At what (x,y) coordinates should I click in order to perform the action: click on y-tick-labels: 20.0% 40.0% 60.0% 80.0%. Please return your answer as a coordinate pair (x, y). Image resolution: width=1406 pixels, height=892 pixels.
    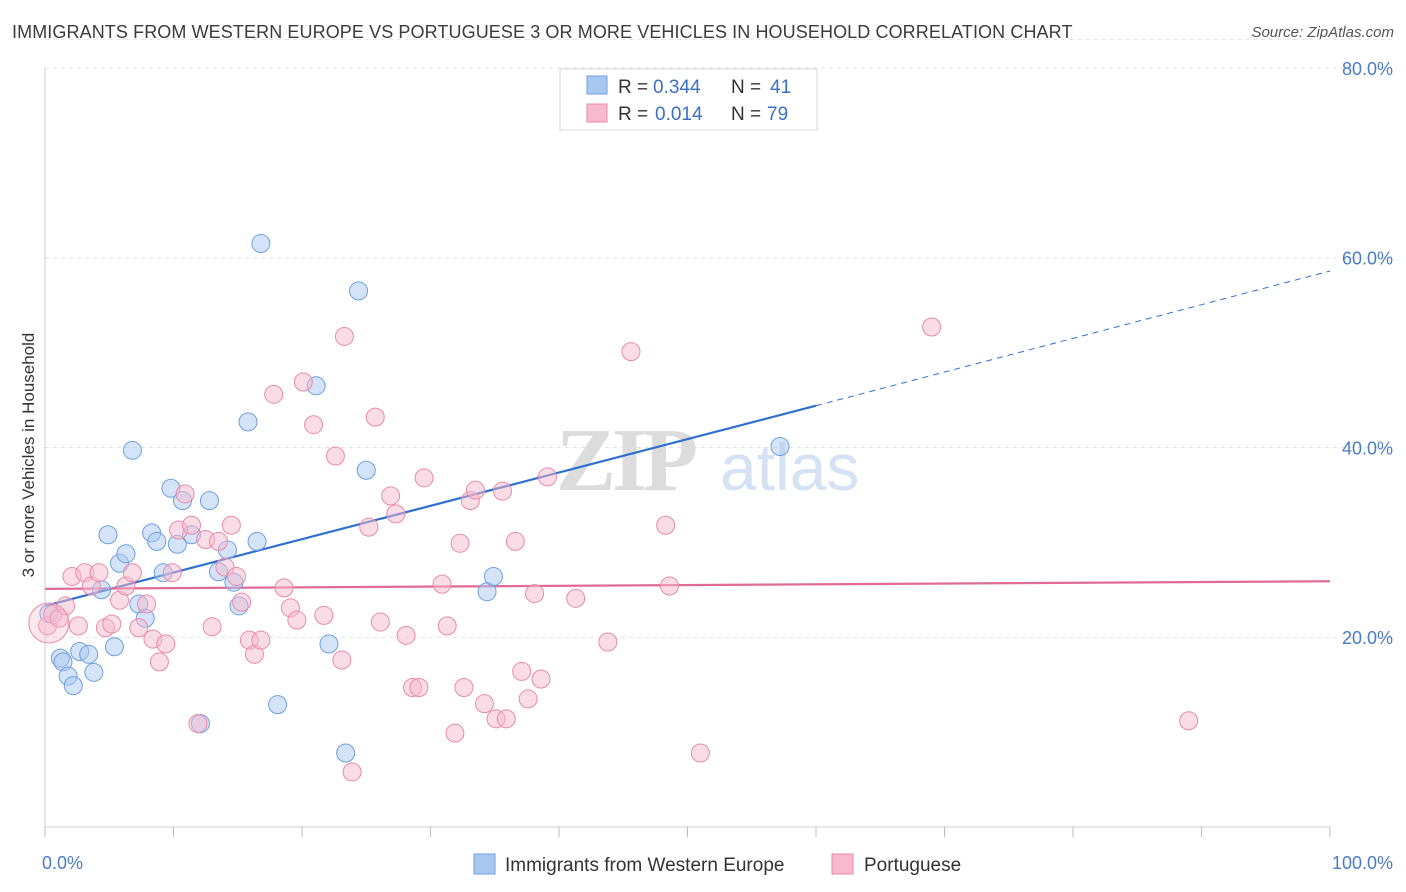
    Looking at the image, I should click on (1367, 353).